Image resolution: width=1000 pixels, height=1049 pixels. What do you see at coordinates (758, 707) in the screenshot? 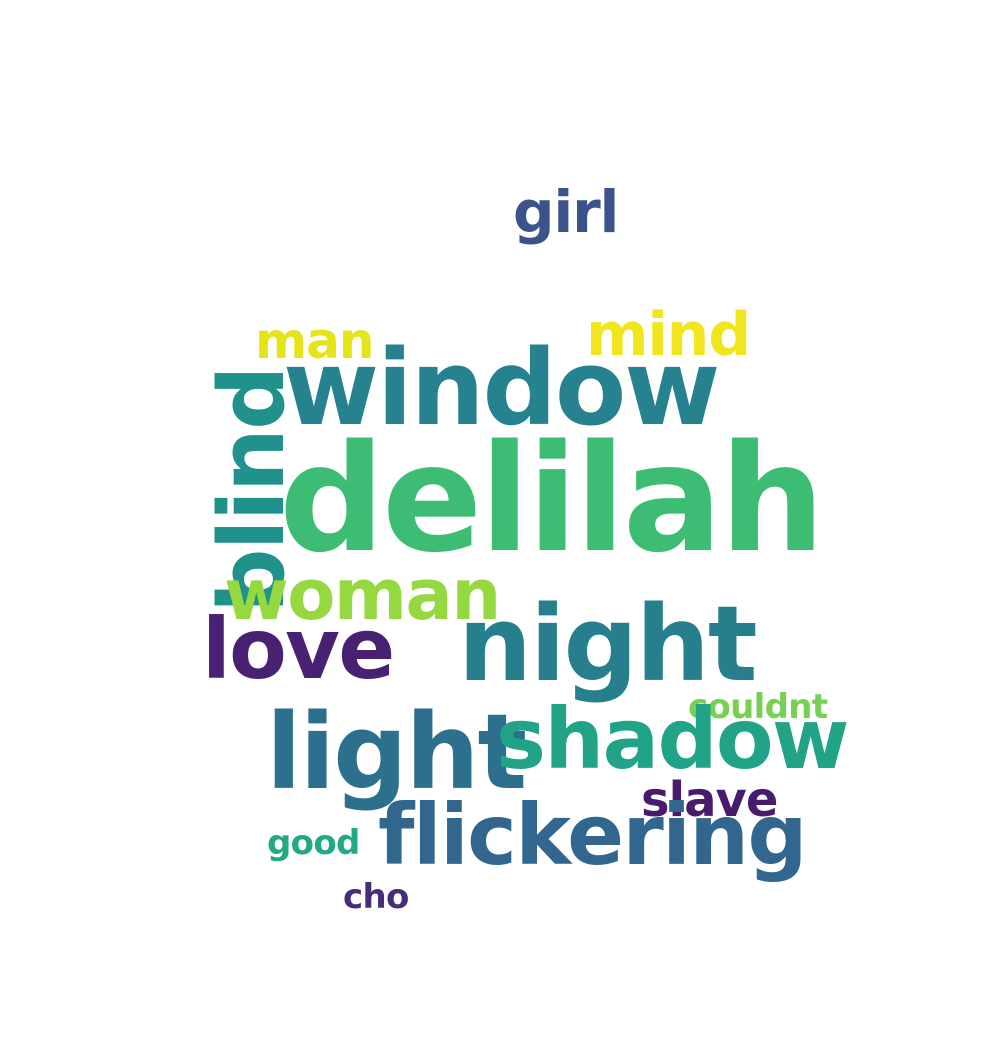
I see `word-couldnt: couldnt` at bounding box center [758, 707].